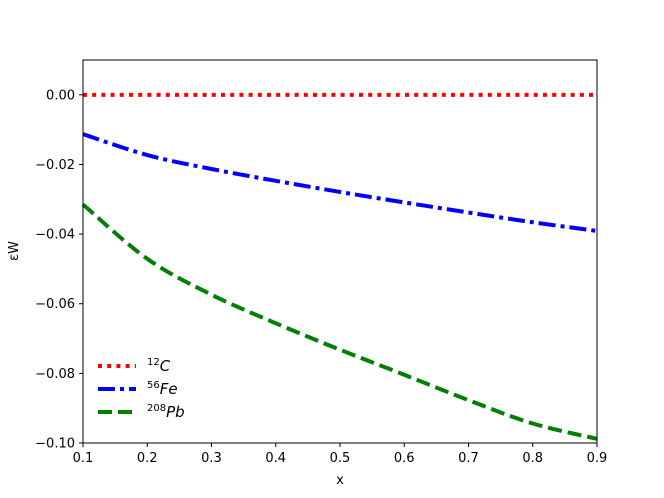 This screenshot has height=498, width=664. What do you see at coordinates (468, 458) in the screenshot?
I see `x-tick-label: 0.7` at bounding box center [468, 458].